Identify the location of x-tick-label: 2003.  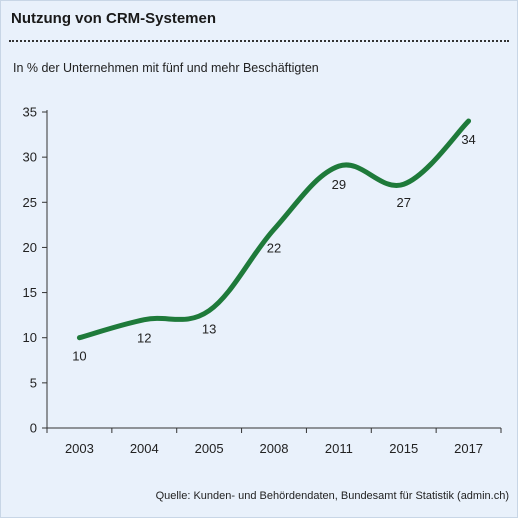
(79, 448).